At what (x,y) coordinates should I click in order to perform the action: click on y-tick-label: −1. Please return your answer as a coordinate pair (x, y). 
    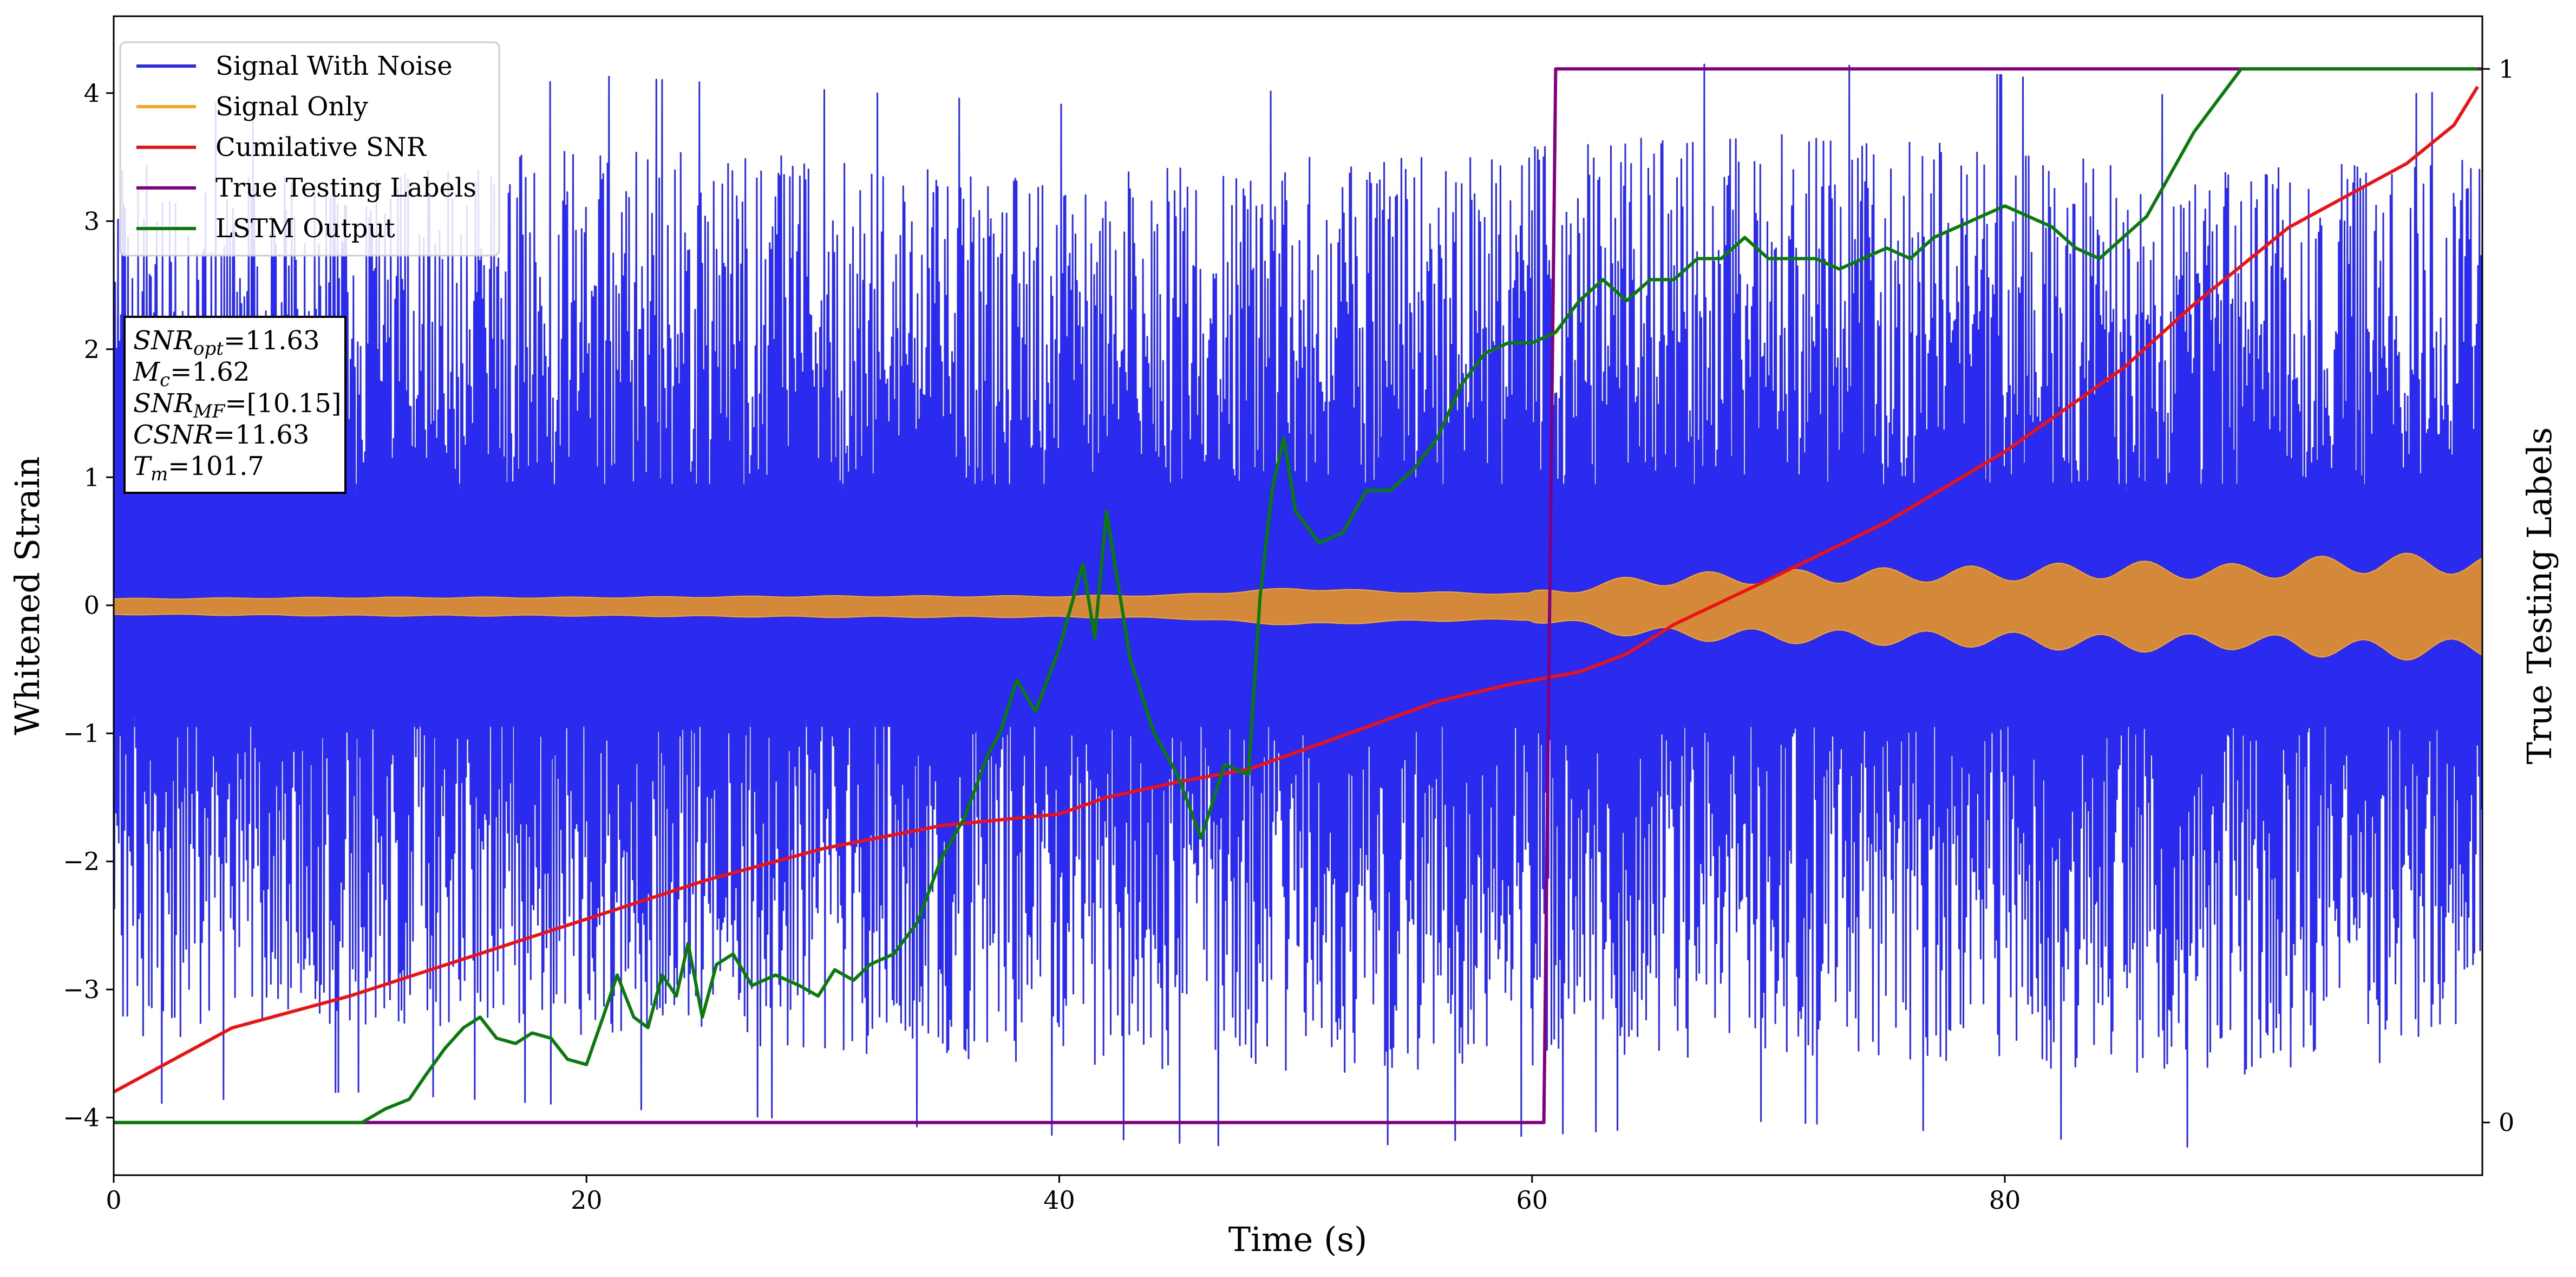
    Looking at the image, I should click on (82, 733).